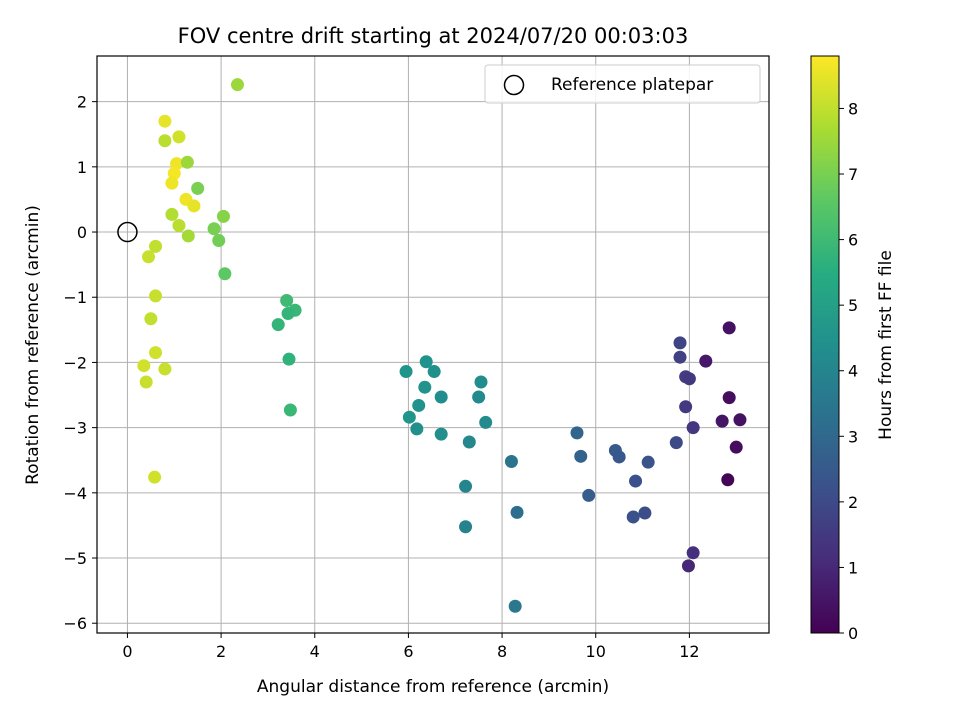 The width and height of the screenshot is (960, 720). Describe the element at coordinates (853, 240) in the screenshot. I see `colorbar-tick-label: 6` at that location.